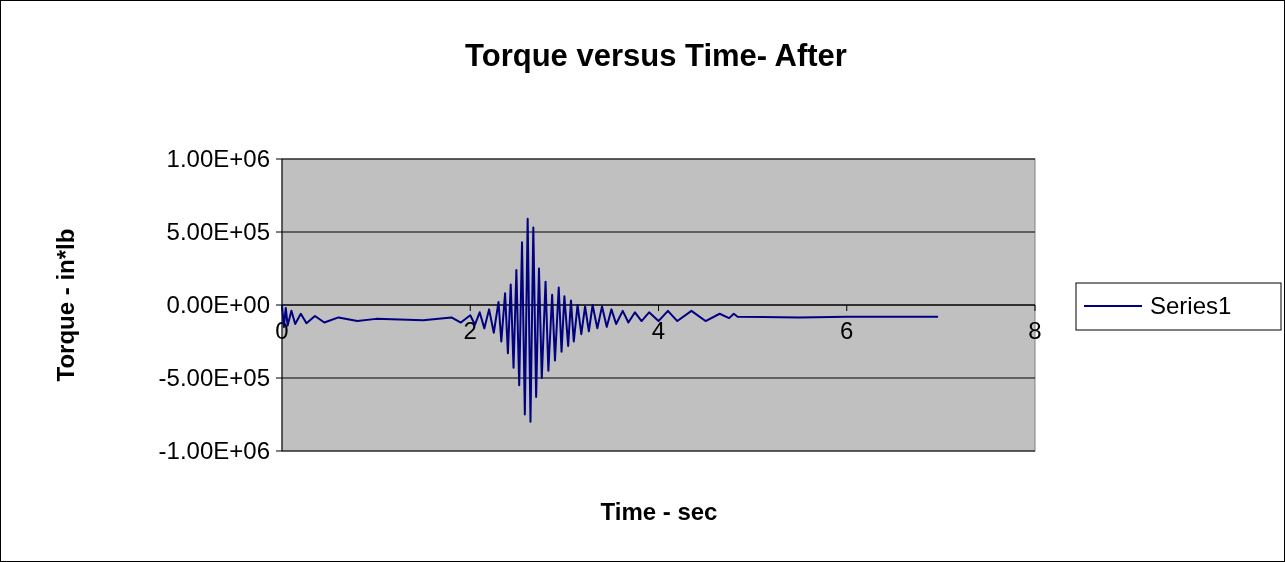 This screenshot has height=562, width=1285. I want to click on x-tick-label: 2, so click(470, 330).